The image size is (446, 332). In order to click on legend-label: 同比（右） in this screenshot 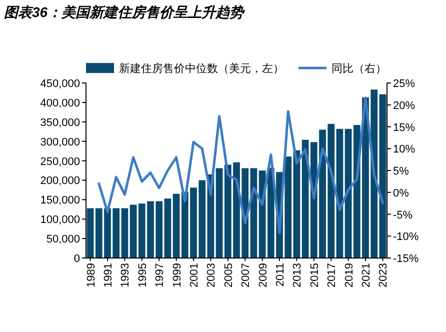, I will do `click(359, 68)`.